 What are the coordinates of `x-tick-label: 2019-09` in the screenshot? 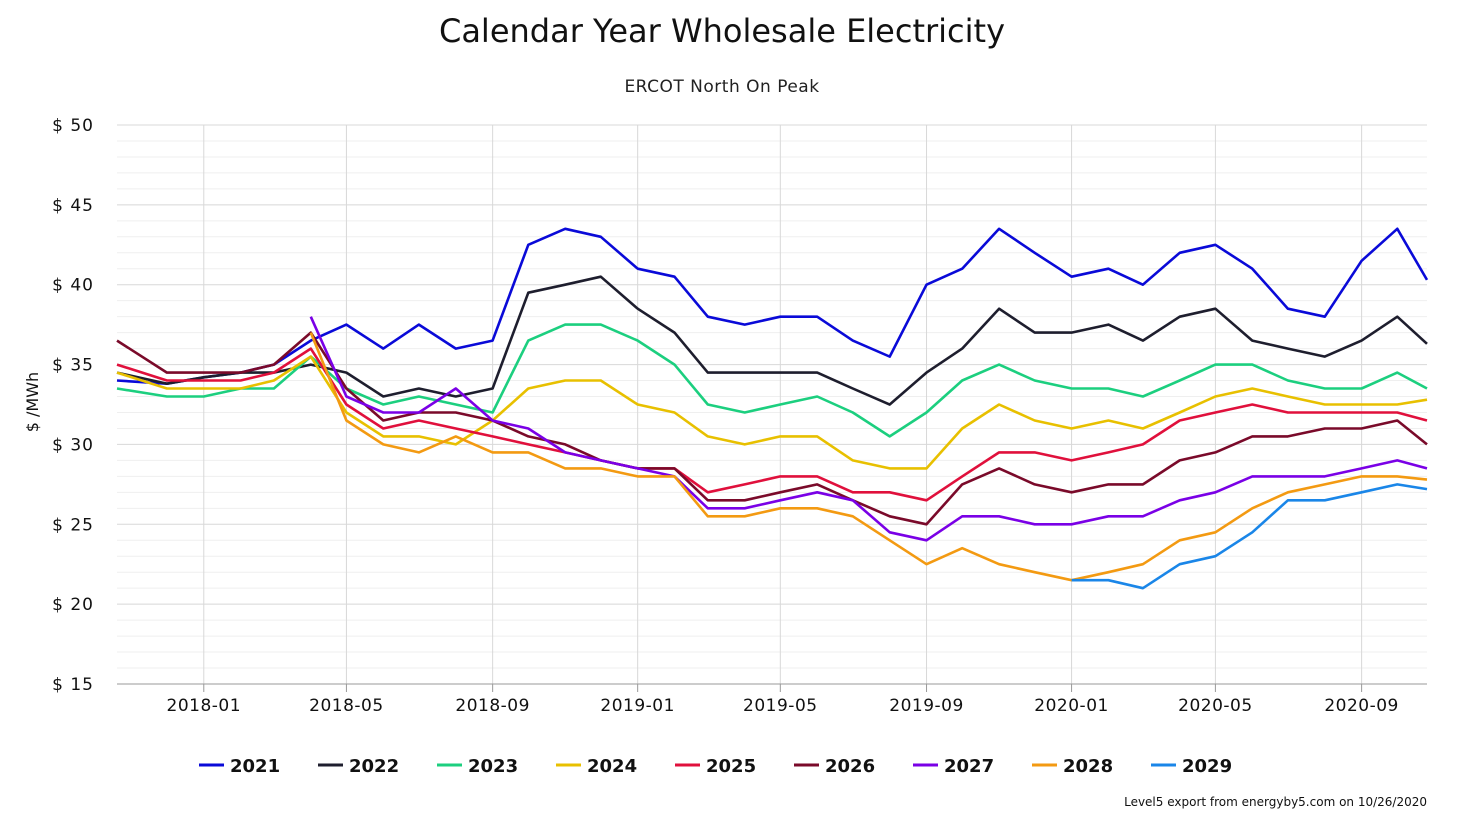 It's located at (926, 706).